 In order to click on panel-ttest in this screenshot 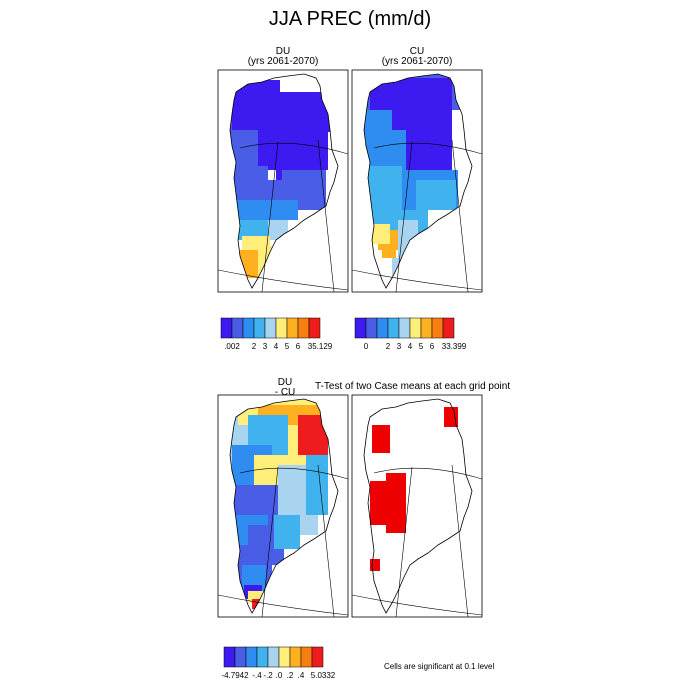, I will do `click(417, 506)`.